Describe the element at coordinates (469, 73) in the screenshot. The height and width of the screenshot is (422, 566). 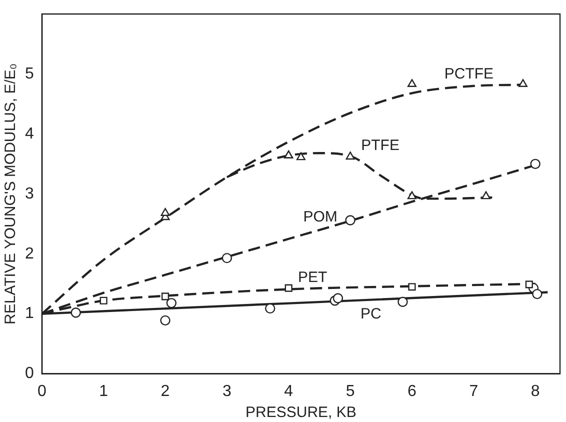
I see `series-label: PCTFE` at that location.